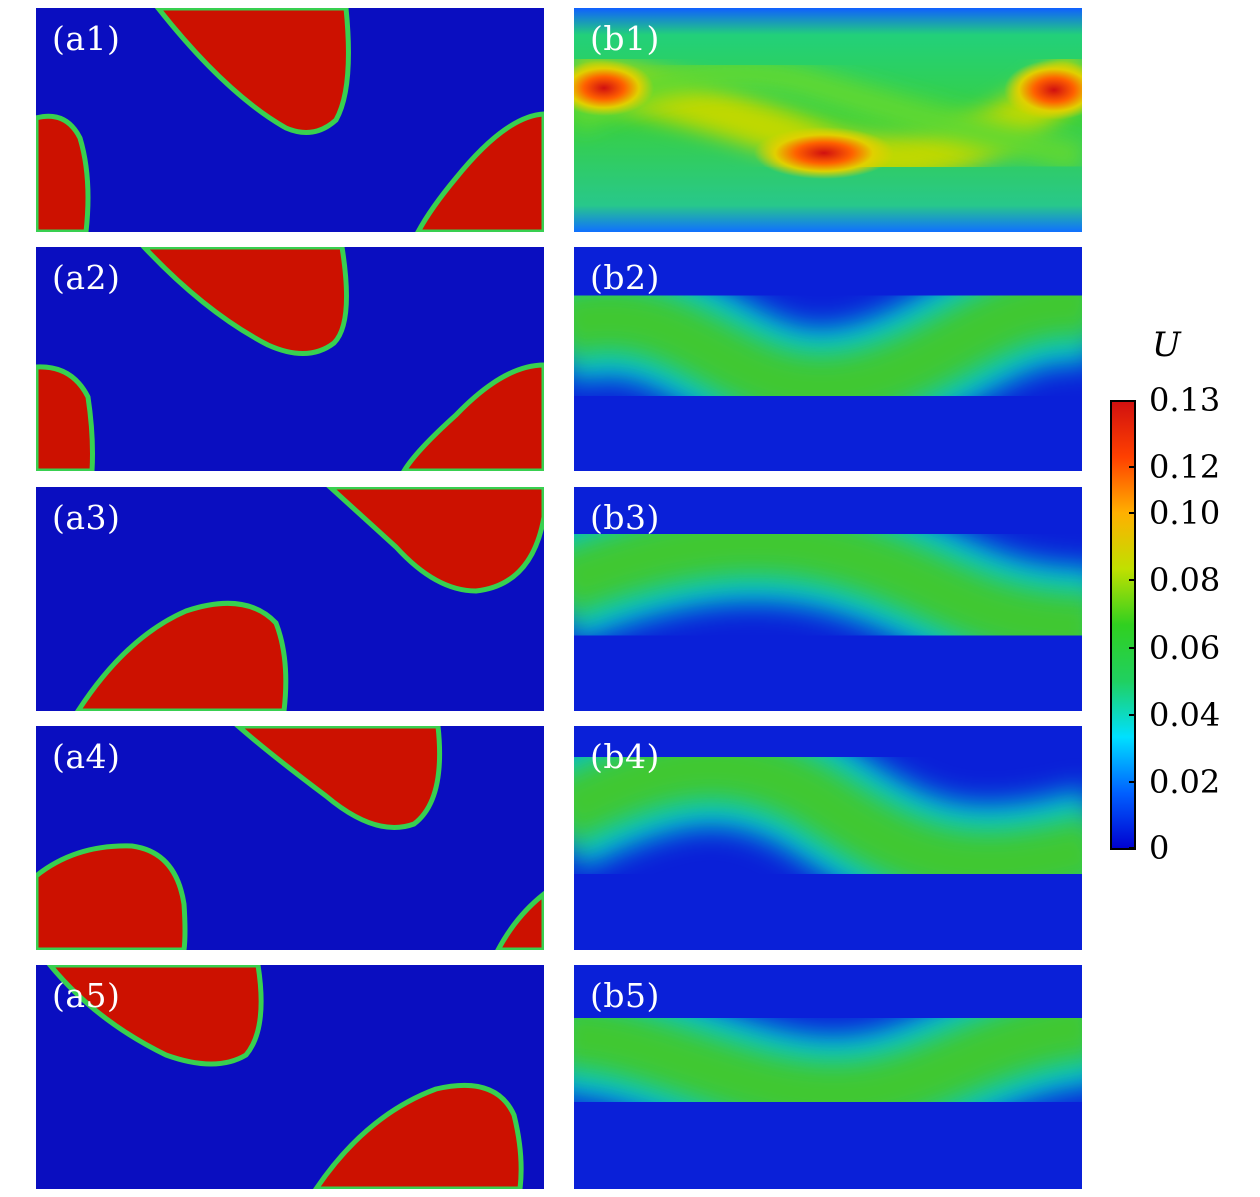  I want to click on panel-a1: (a1), so click(290, 120).